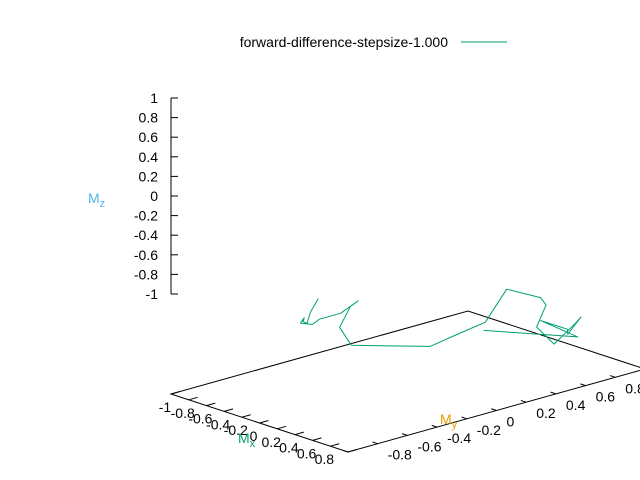  What do you see at coordinates (632, 388) in the screenshot?
I see `y-tick-label: 0.8` at bounding box center [632, 388].